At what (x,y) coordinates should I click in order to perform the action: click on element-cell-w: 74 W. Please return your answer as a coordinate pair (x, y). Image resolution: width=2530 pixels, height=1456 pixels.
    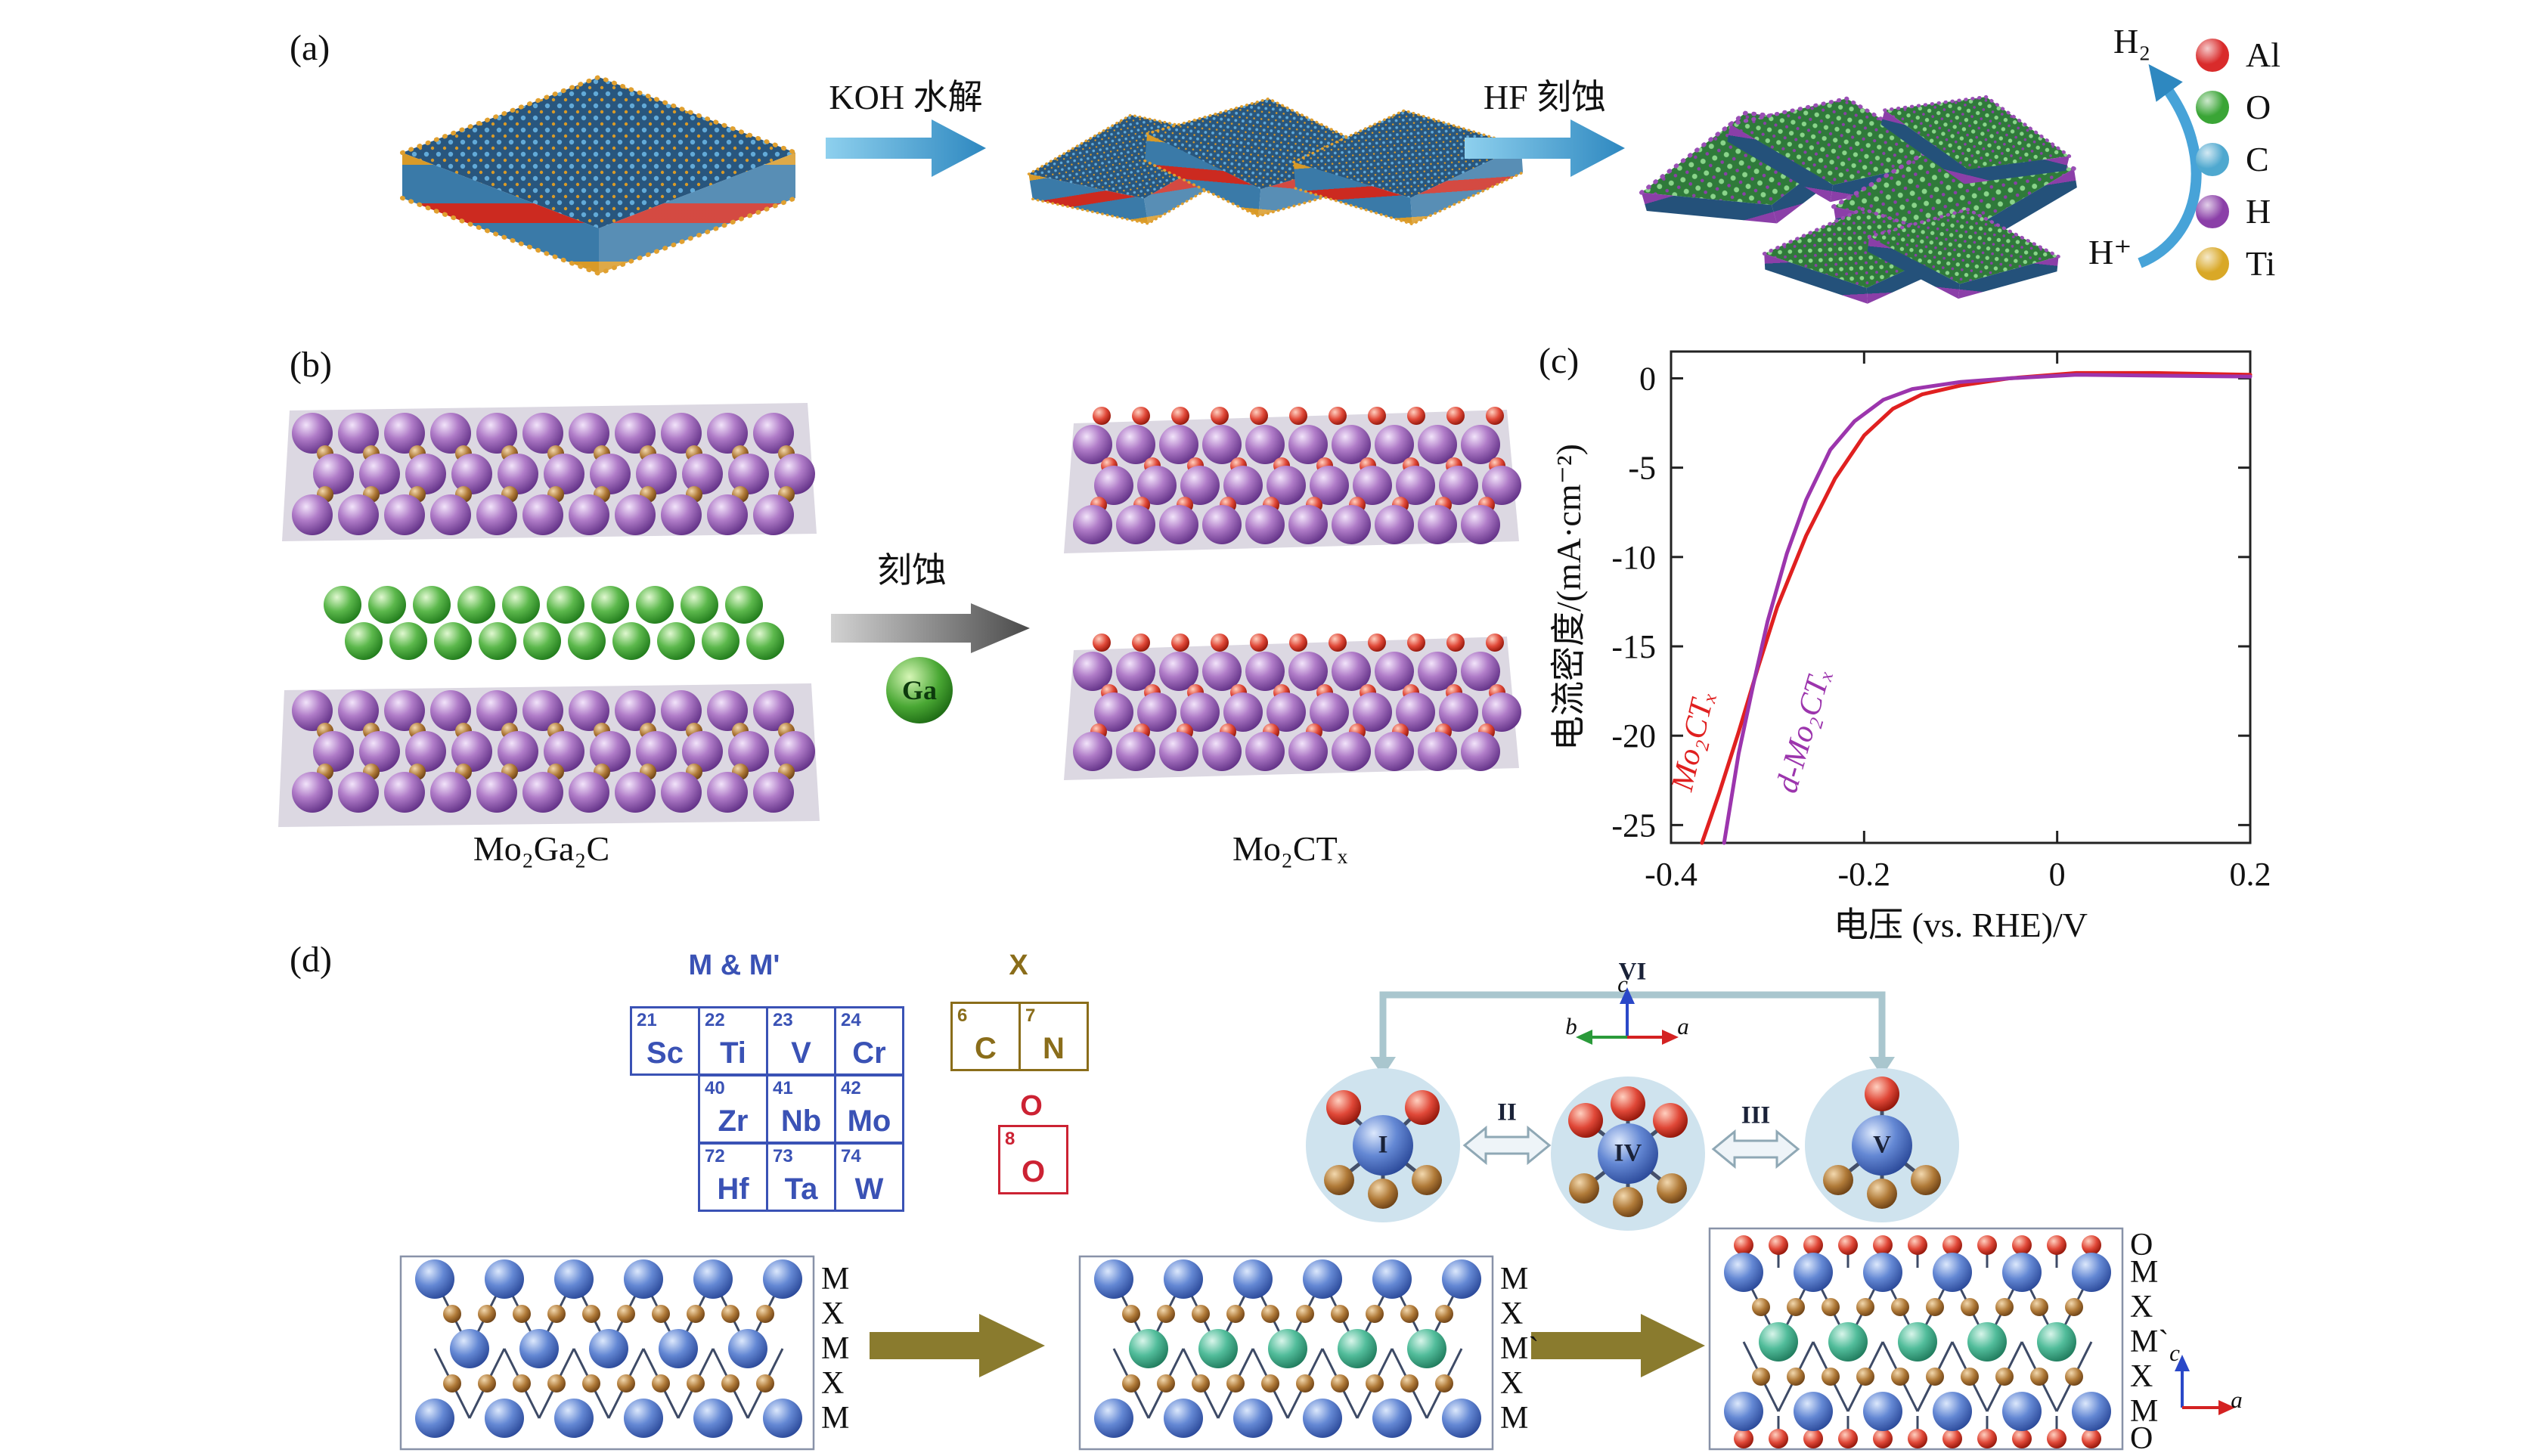
    Looking at the image, I should click on (869, 1177).